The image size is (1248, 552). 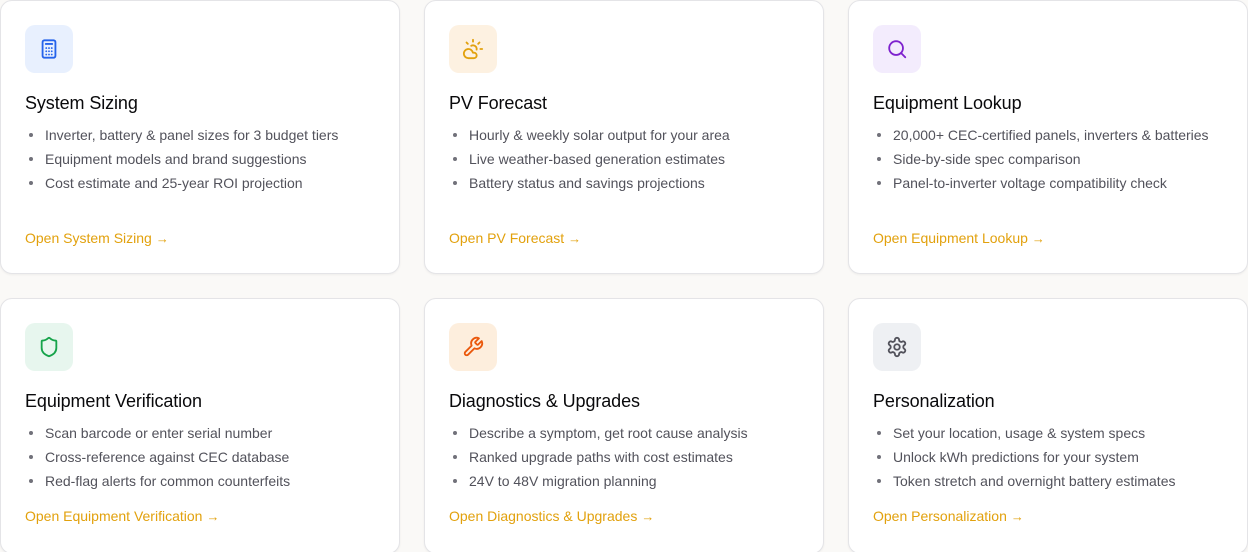 I want to click on card-title: Equipment Verification, so click(x=113, y=401).